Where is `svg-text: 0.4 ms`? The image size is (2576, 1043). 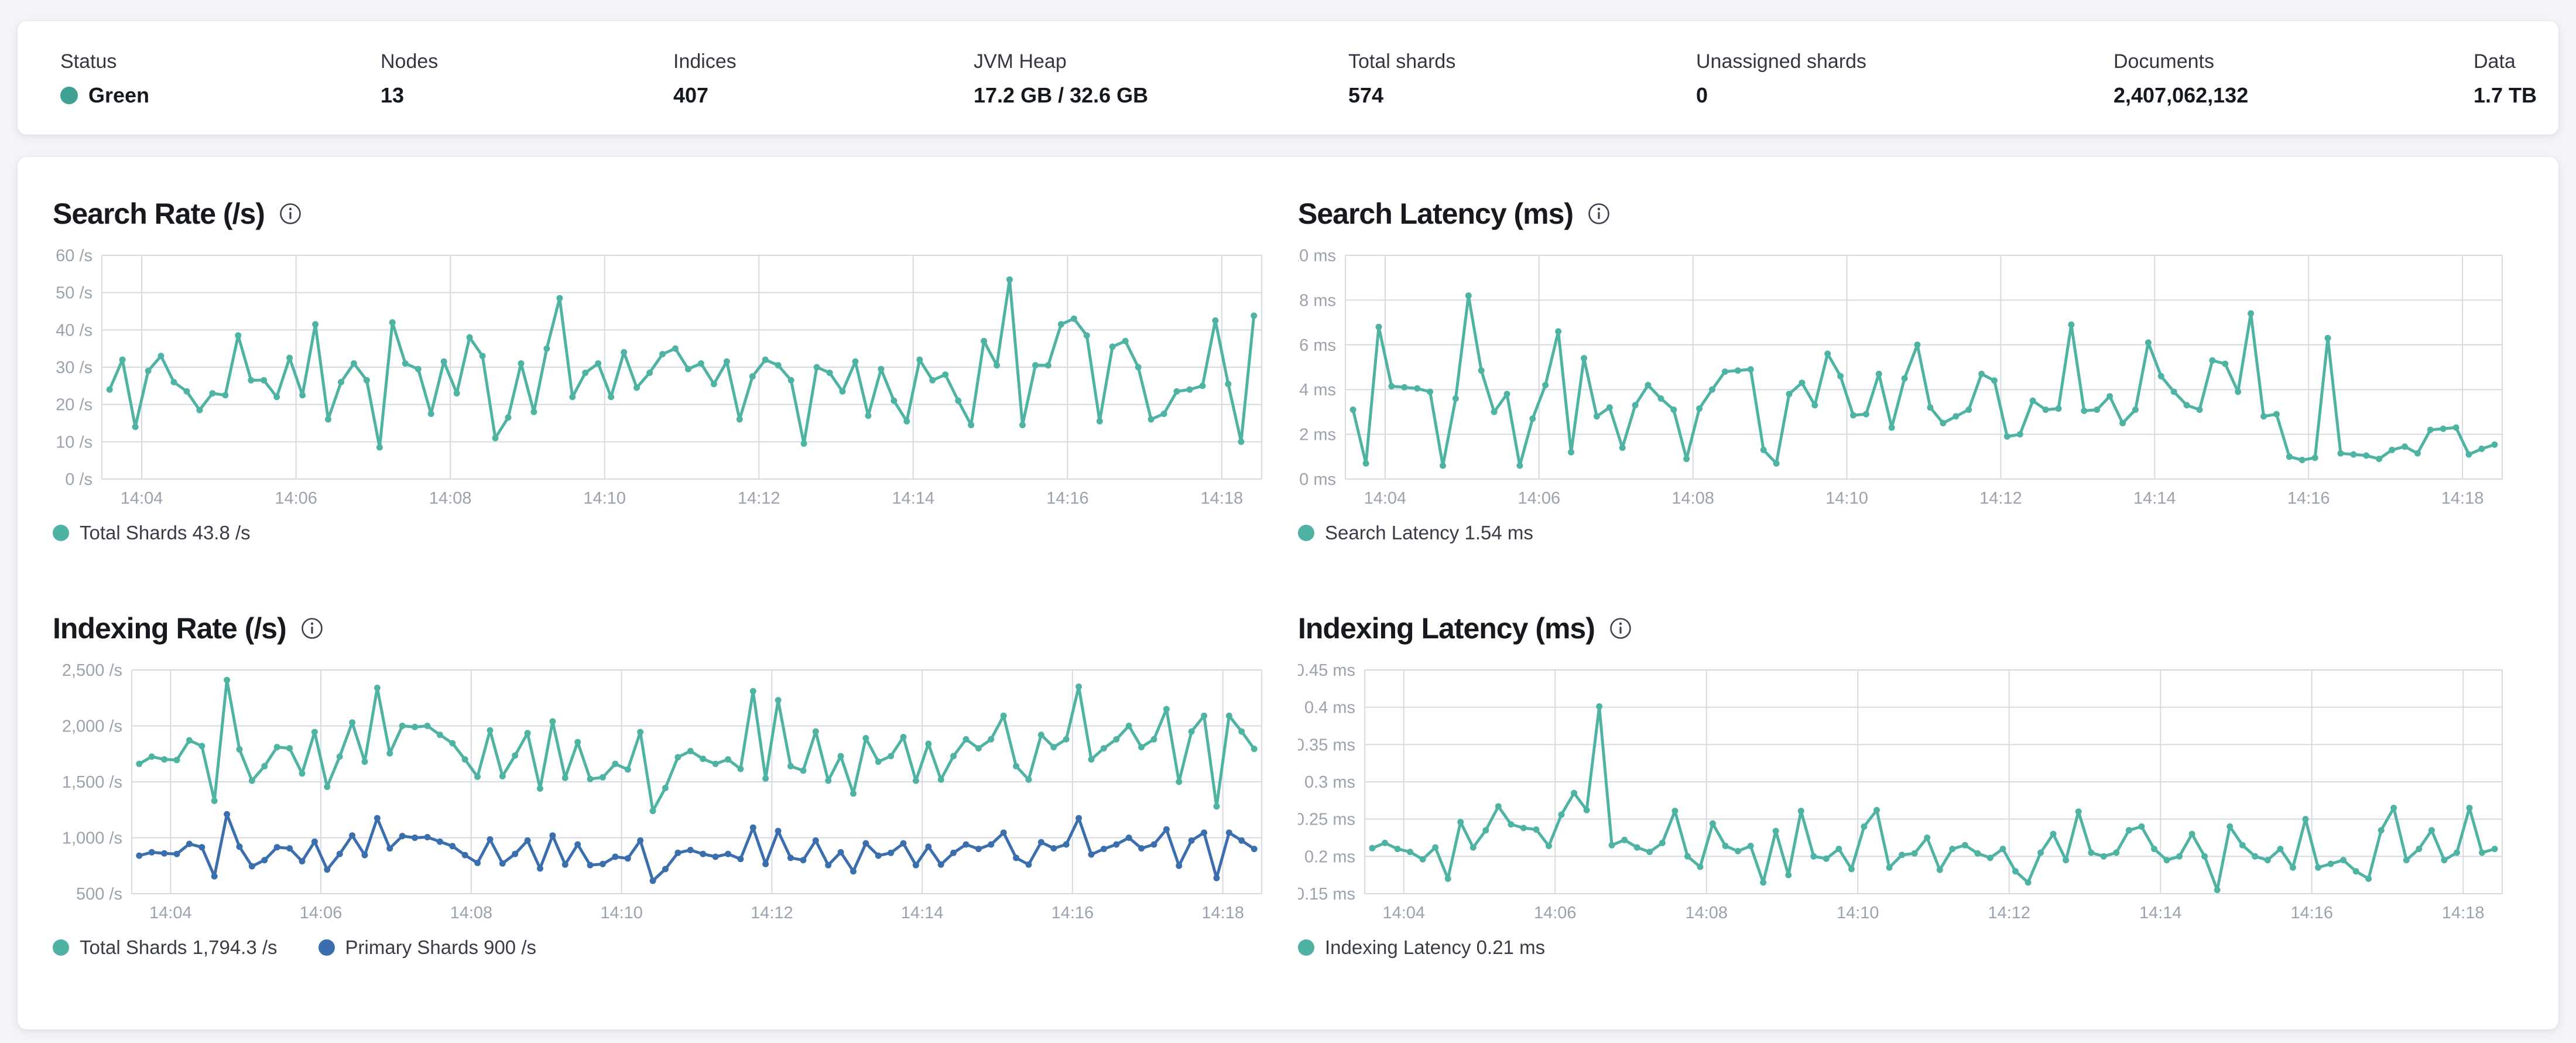 svg-text: 0.4 ms is located at coordinates (1329, 708).